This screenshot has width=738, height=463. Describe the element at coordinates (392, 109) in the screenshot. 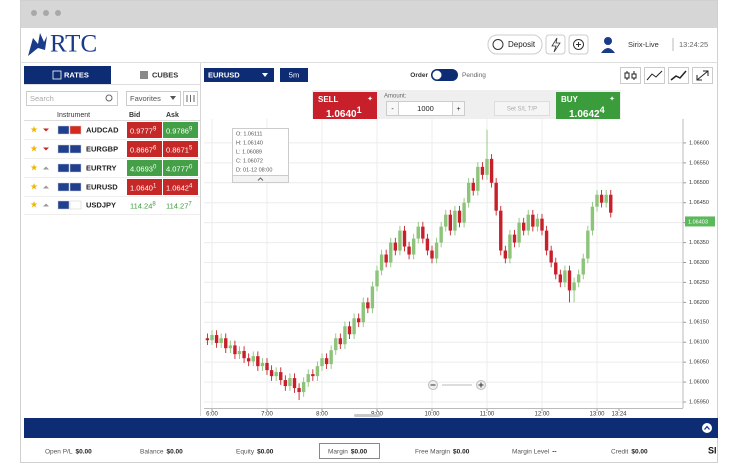

I see `minus-label: -` at that location.